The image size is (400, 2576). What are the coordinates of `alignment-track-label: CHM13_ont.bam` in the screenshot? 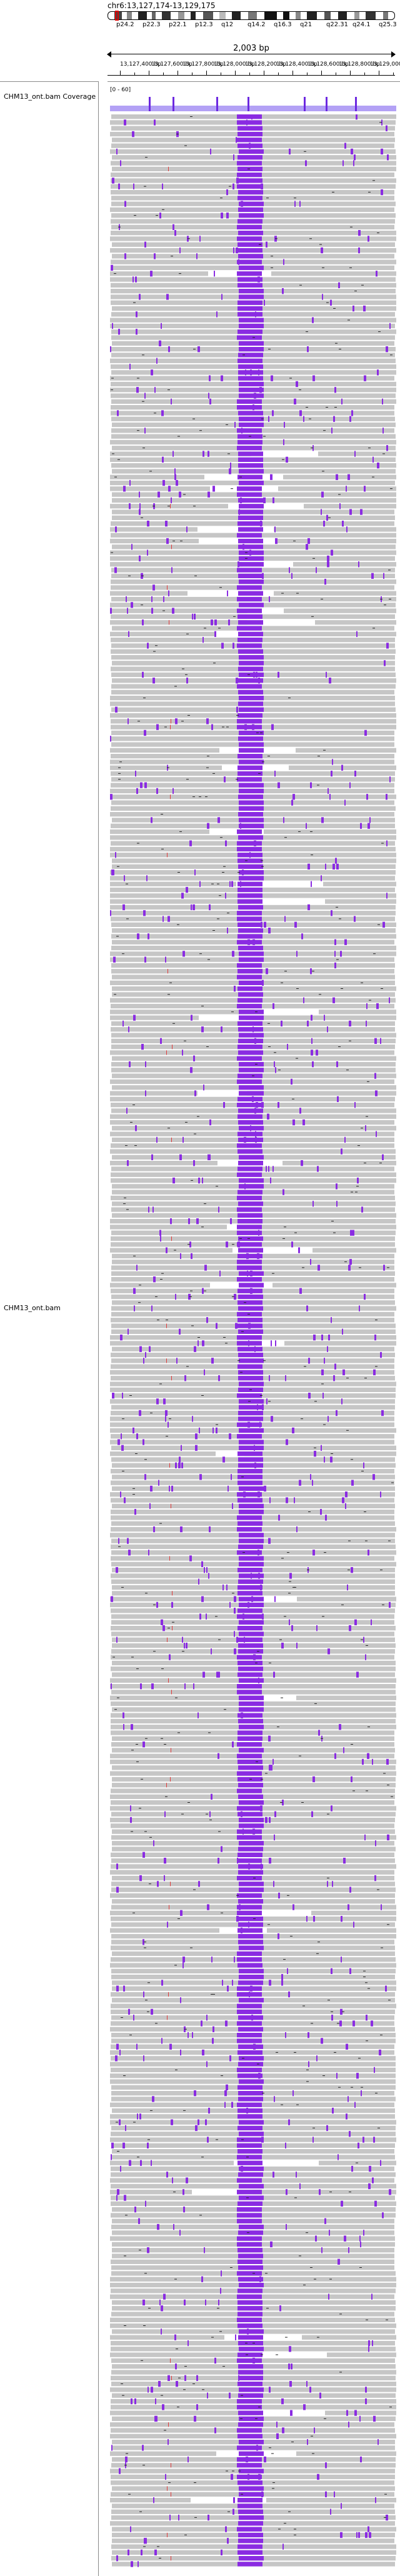 It's located at (32, 1308).